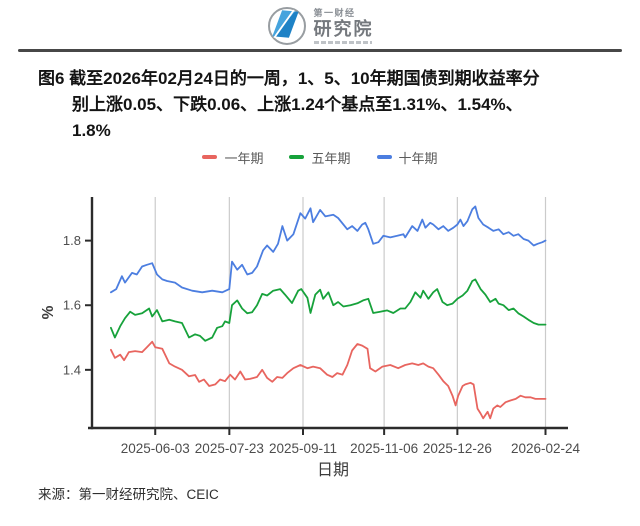 This screenshot has height=526, width=640. I want to click on series-line-一年期, so click(328, 380).